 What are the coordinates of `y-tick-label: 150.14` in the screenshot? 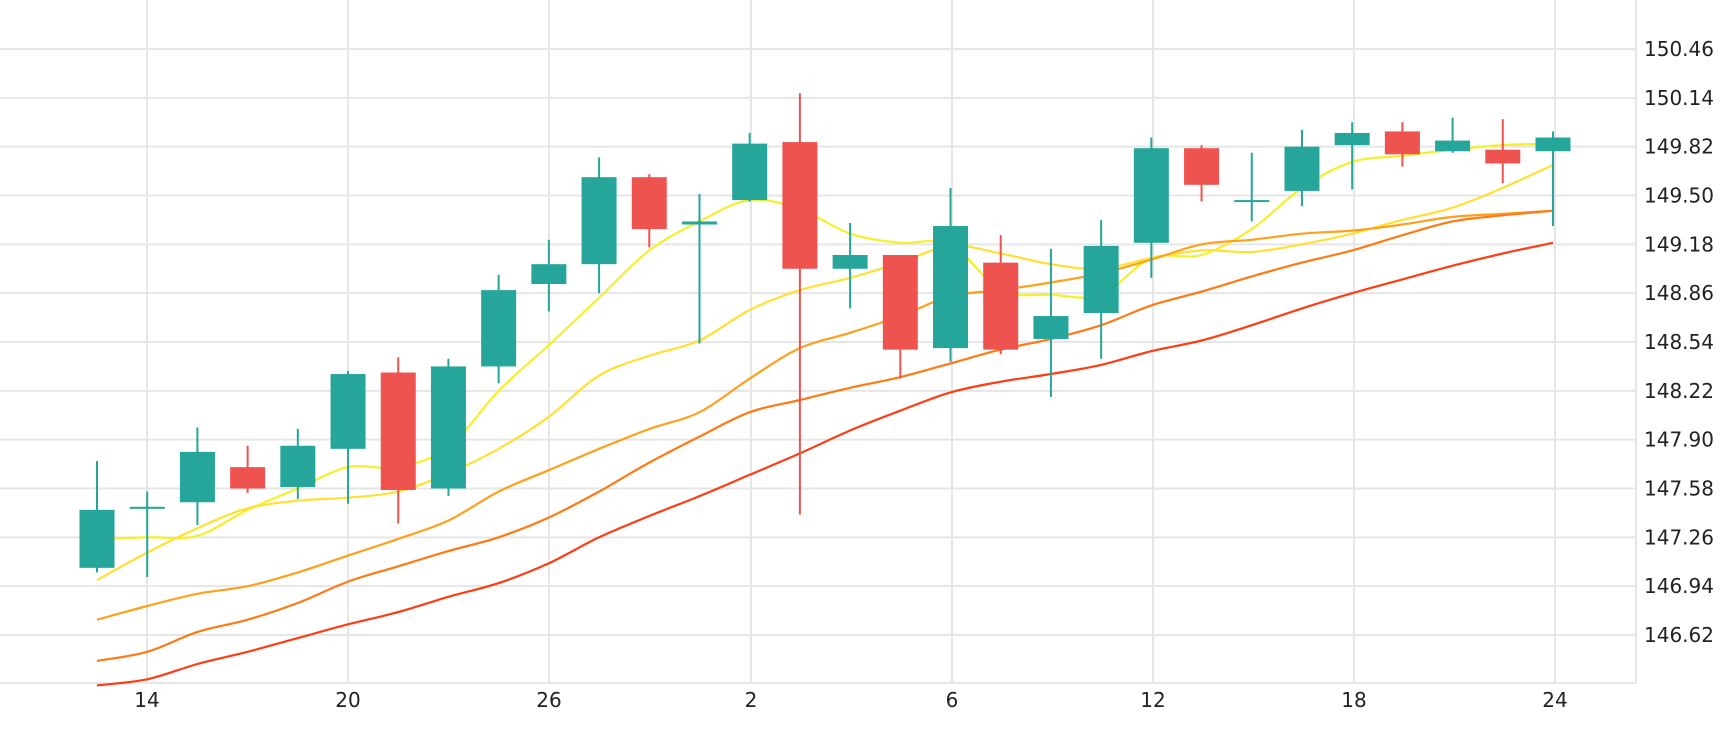 It's located at (1679, 98).